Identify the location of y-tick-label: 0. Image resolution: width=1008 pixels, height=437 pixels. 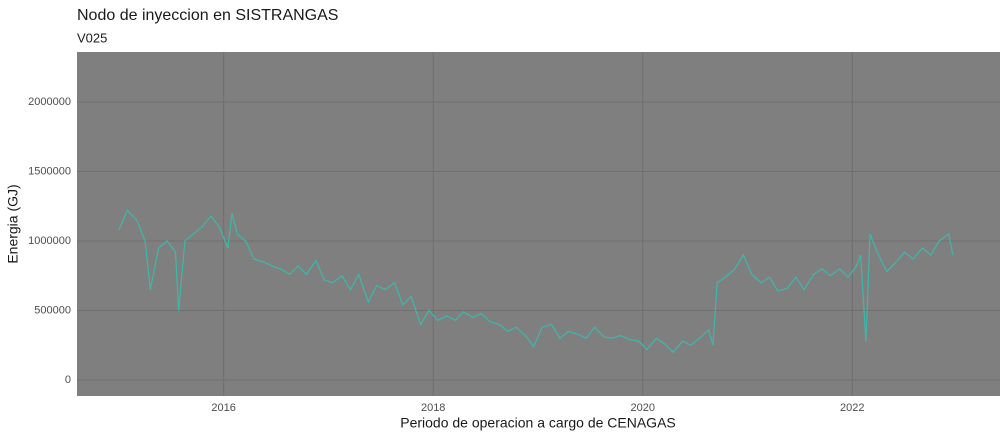
(68, 380).